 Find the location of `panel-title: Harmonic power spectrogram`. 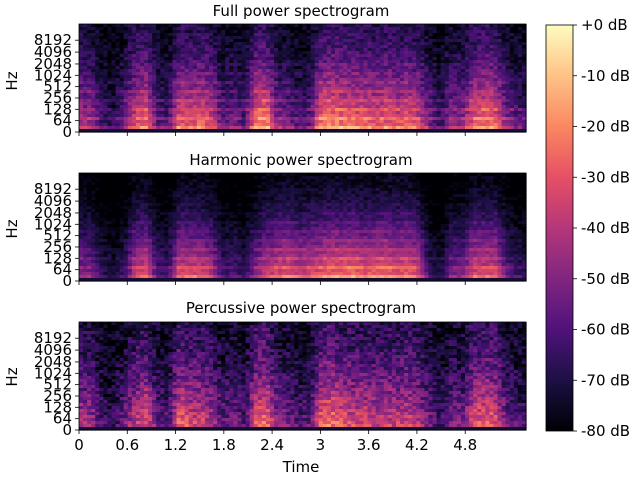

panel-title: Harmonic power spectrogram is located at coordinates (300, 160).